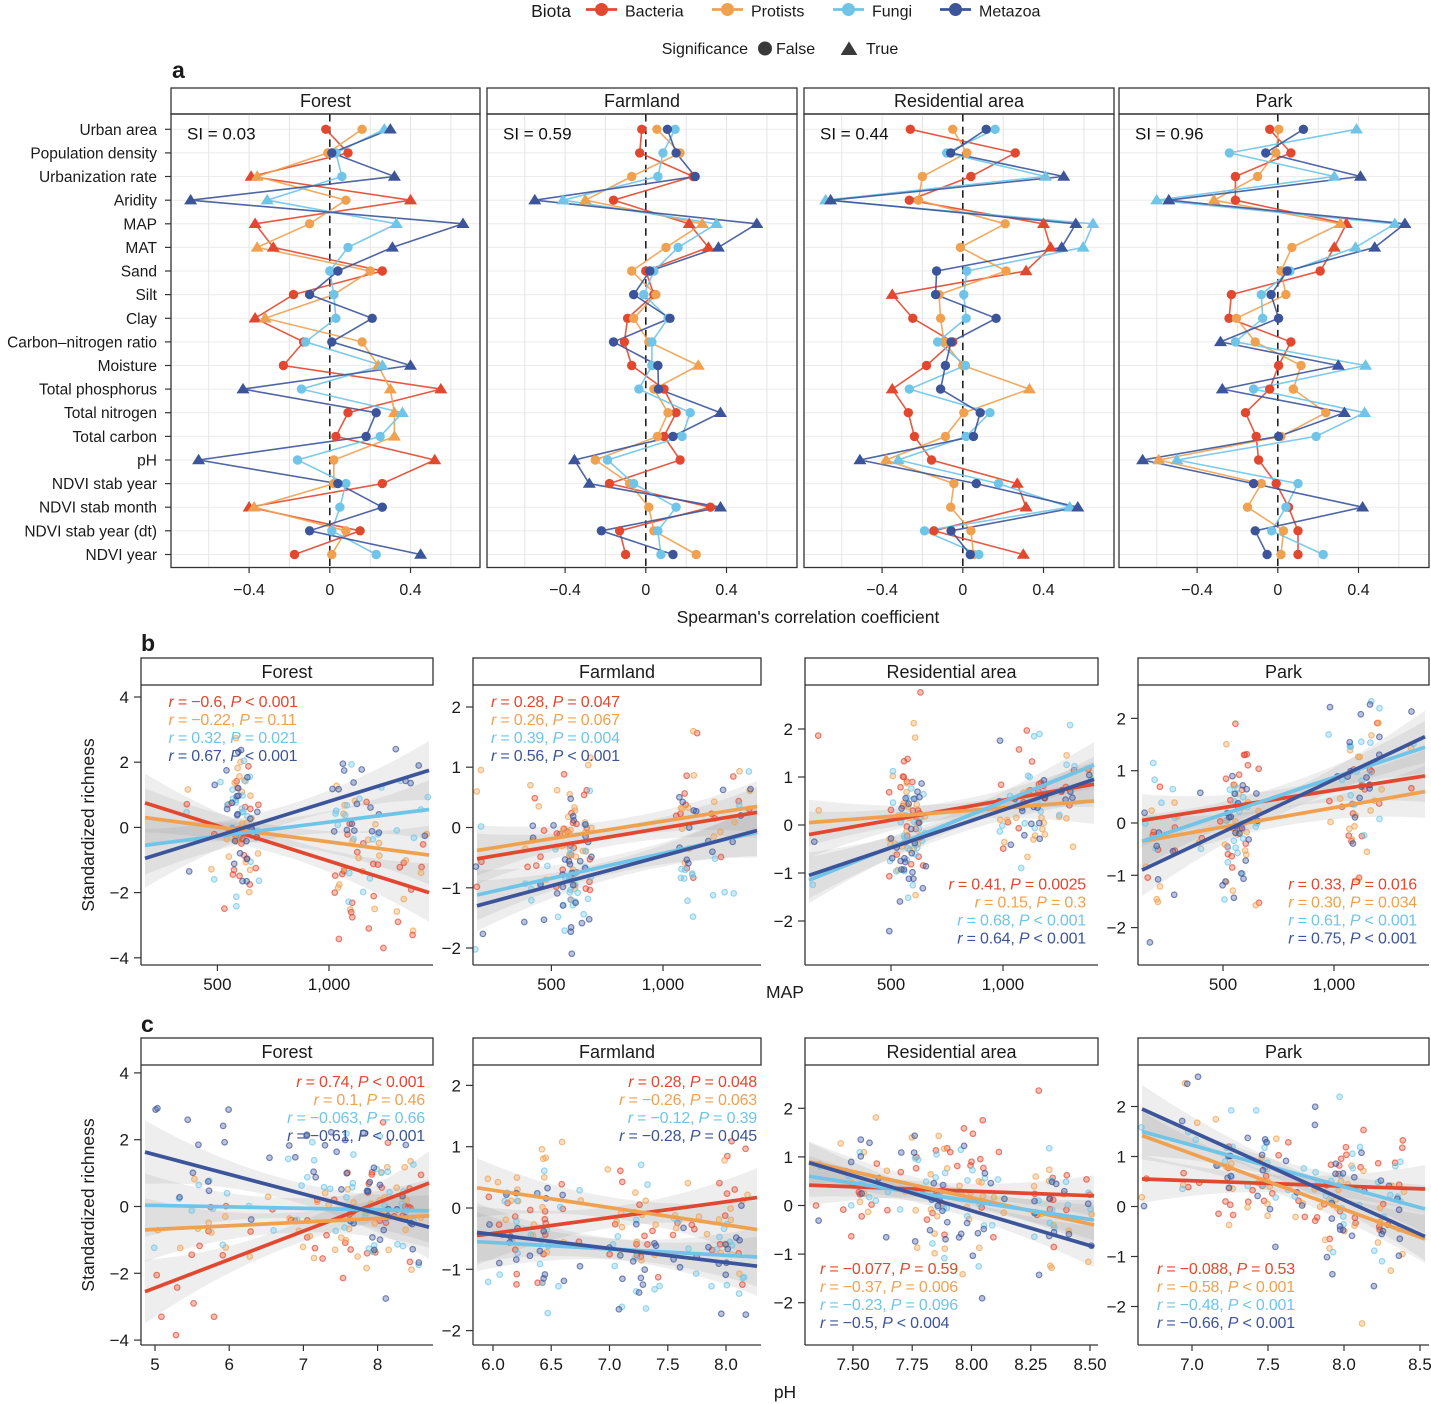  Describe the element at coordinates (377, 1364) in the screenshot. I see `svg-text: 8` at that location.